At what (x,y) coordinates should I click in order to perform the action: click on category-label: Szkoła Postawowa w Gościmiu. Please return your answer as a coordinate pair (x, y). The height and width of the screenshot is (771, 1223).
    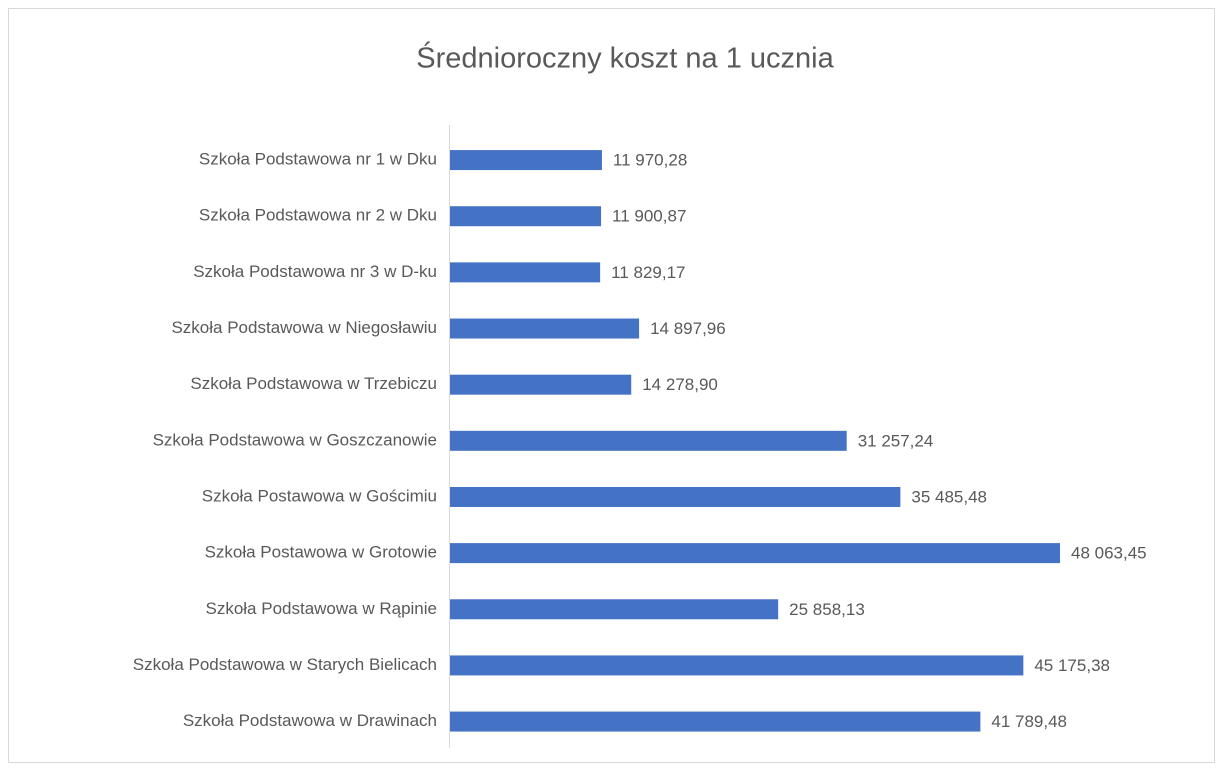
    Looking at the image, I should click on (319, 495).